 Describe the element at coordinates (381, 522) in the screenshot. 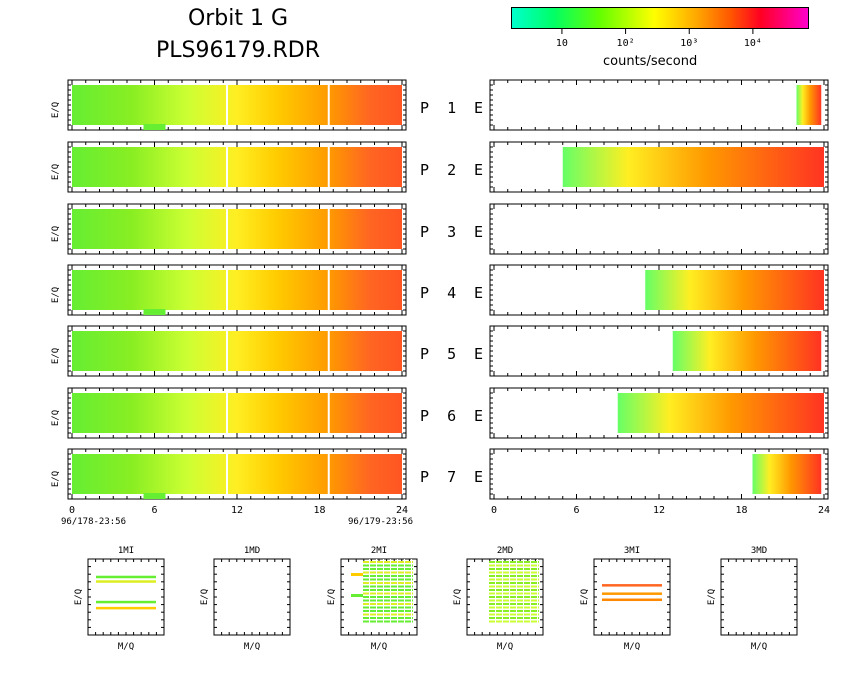

I see `time-end-label: 96/179-23:56` at that location.